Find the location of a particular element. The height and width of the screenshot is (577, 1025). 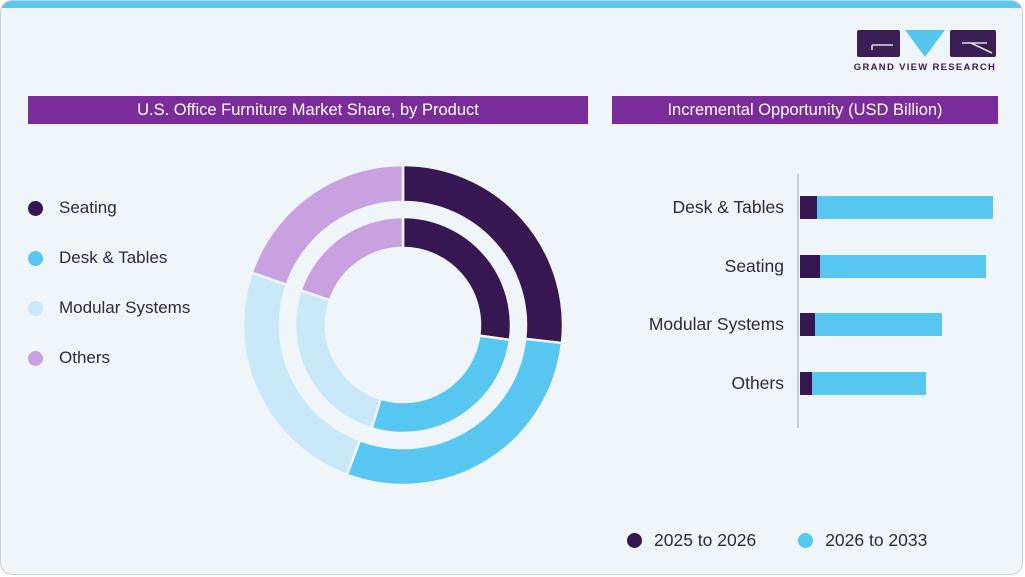

donut-legend-item-0: Seating is located at coordinates (109, 208).